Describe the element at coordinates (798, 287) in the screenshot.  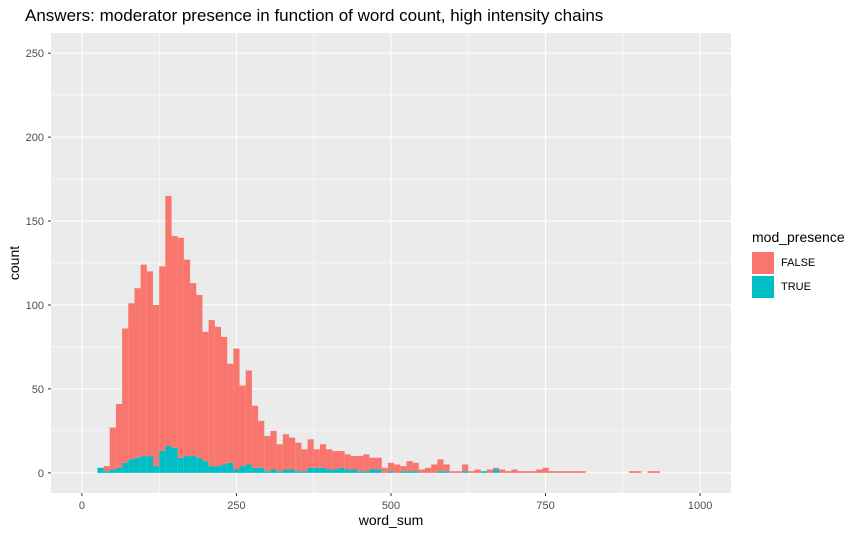
I see `legend-item-true: TRUE` at that location.